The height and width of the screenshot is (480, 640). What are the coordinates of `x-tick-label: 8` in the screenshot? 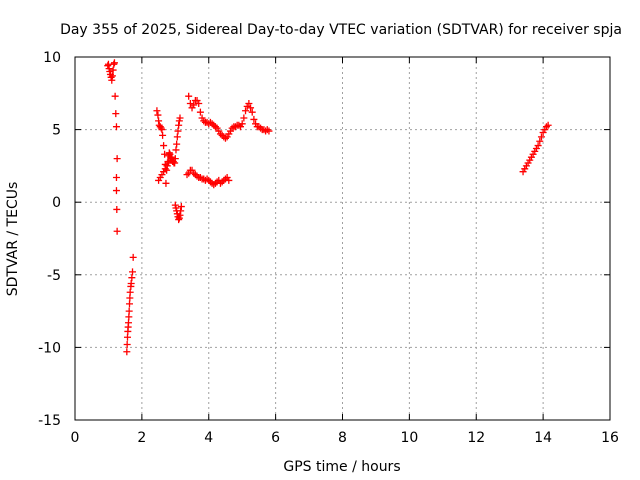 It's located at (342, 438).